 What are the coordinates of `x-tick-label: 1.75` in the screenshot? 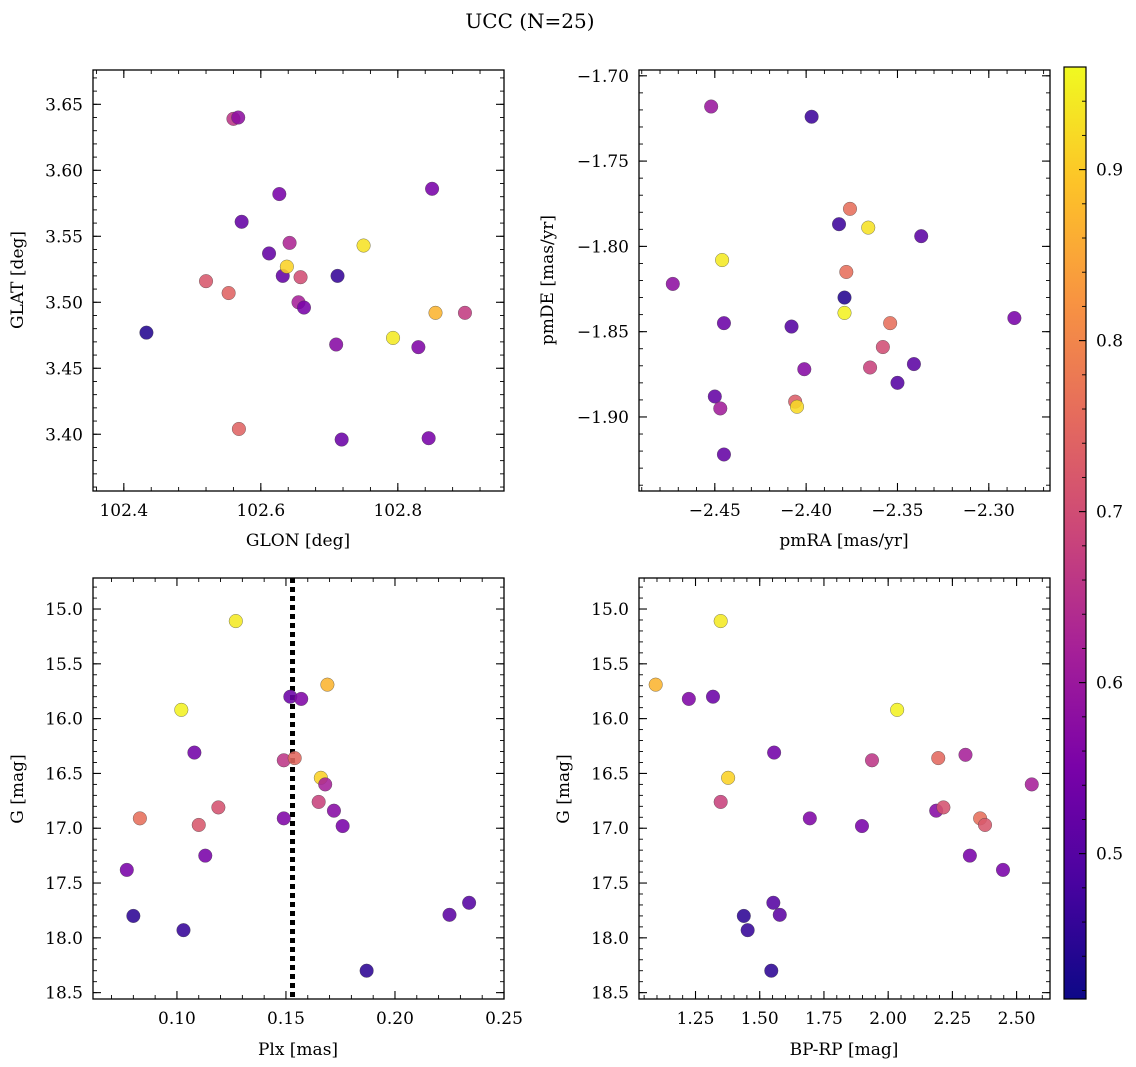 It's located at (824, 1019).